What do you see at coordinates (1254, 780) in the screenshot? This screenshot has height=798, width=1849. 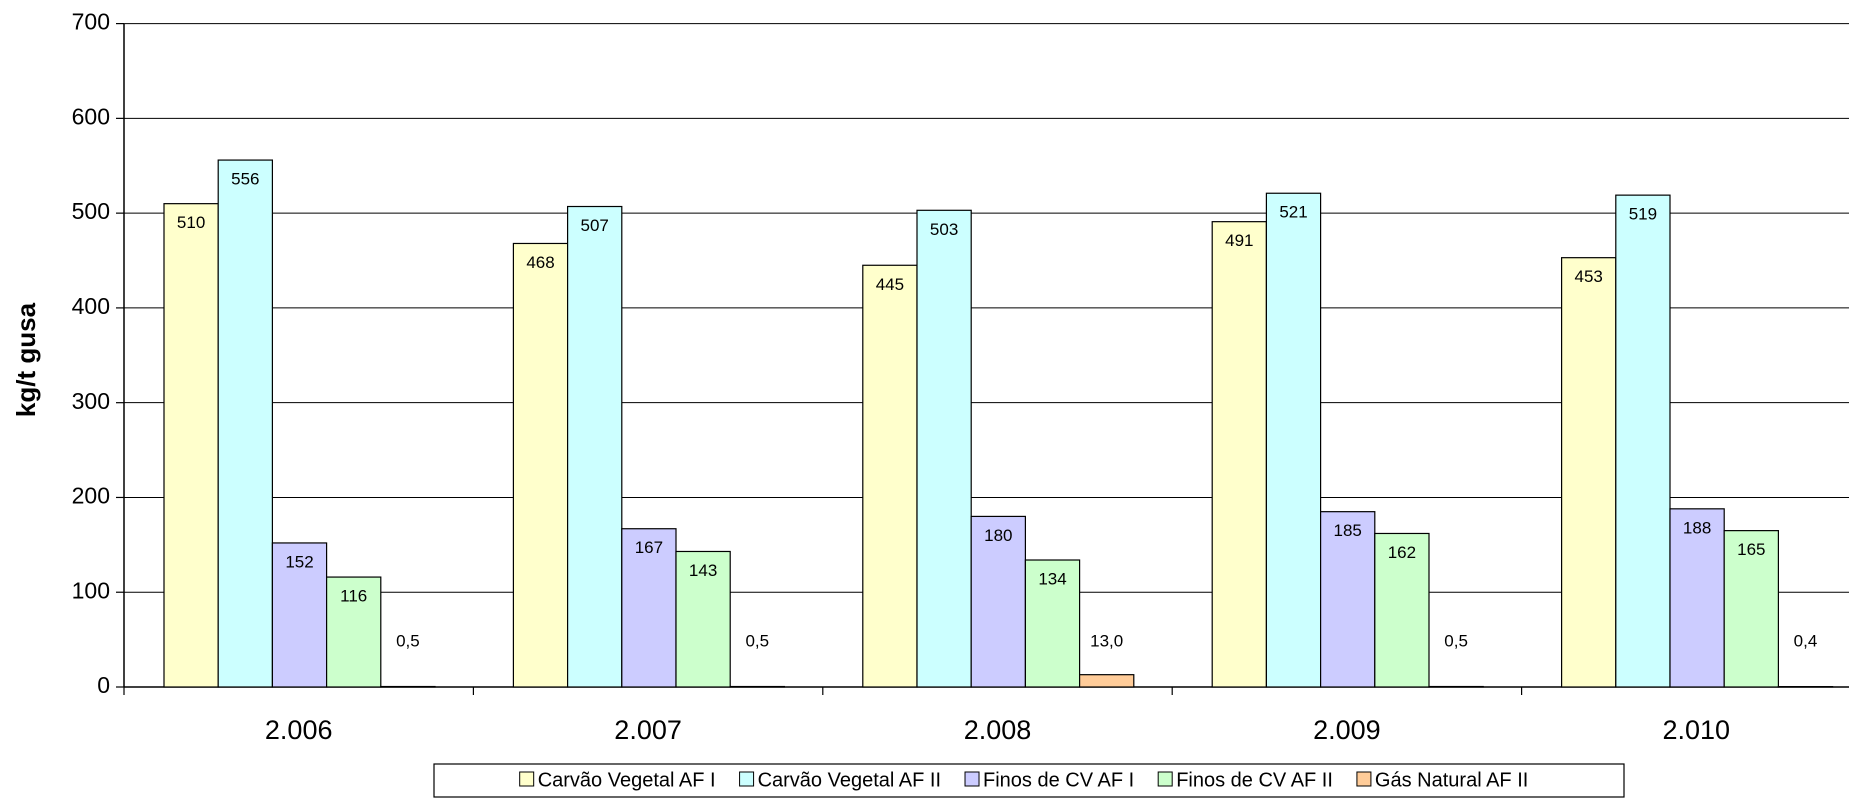 I see `legend-label: Finos de CV AF II` at bounding box center [1254, 780].